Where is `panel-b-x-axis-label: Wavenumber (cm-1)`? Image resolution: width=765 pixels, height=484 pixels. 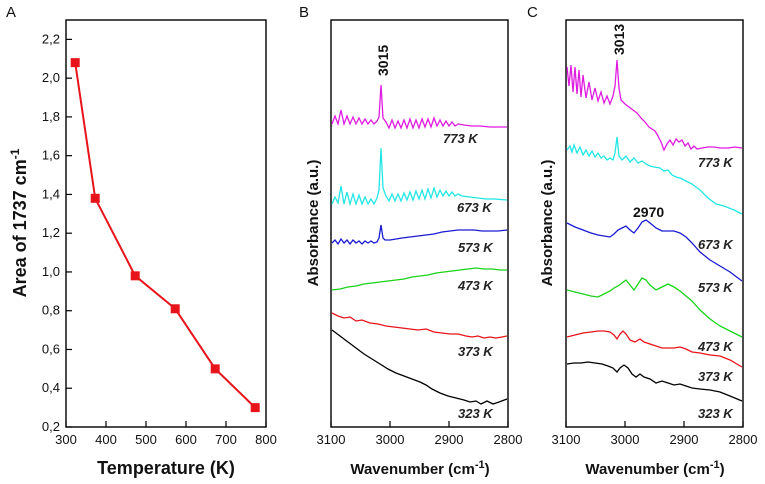
panel-b-x-axis-label: Wavenumber (cm-1) is located at coordinates (419, 468).